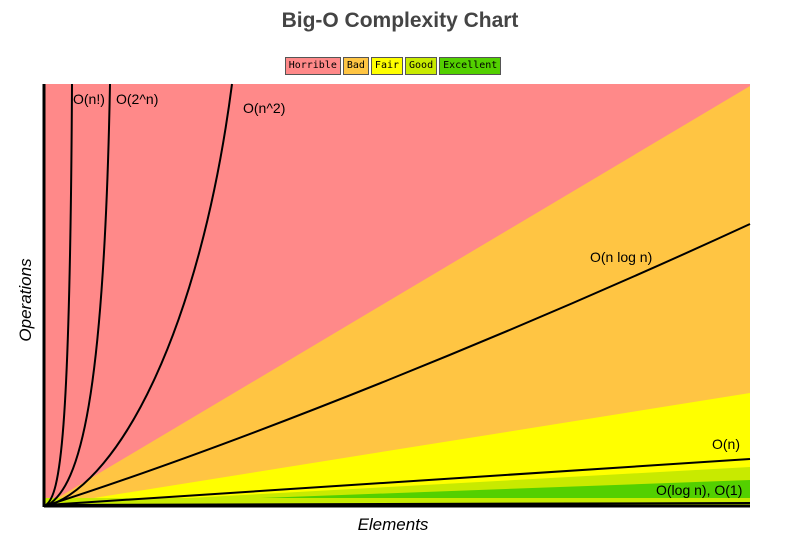 This screenshot has width=800, height=556. I want to click on legend-item-horrible: Horrible, so click(312, 66).